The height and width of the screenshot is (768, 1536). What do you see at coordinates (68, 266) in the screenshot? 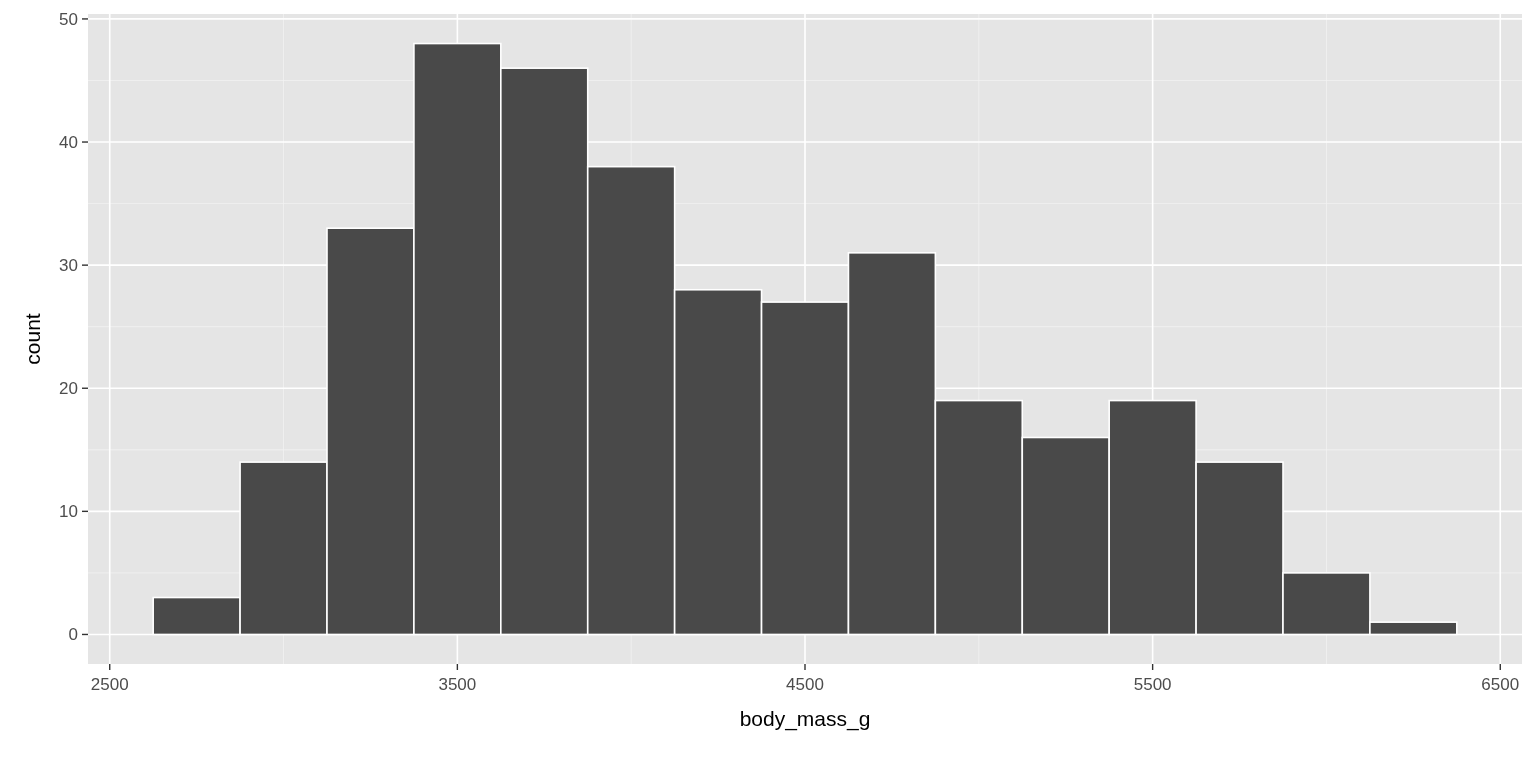
I see `y-tick-label: 30` at bounding box center [68, 266].